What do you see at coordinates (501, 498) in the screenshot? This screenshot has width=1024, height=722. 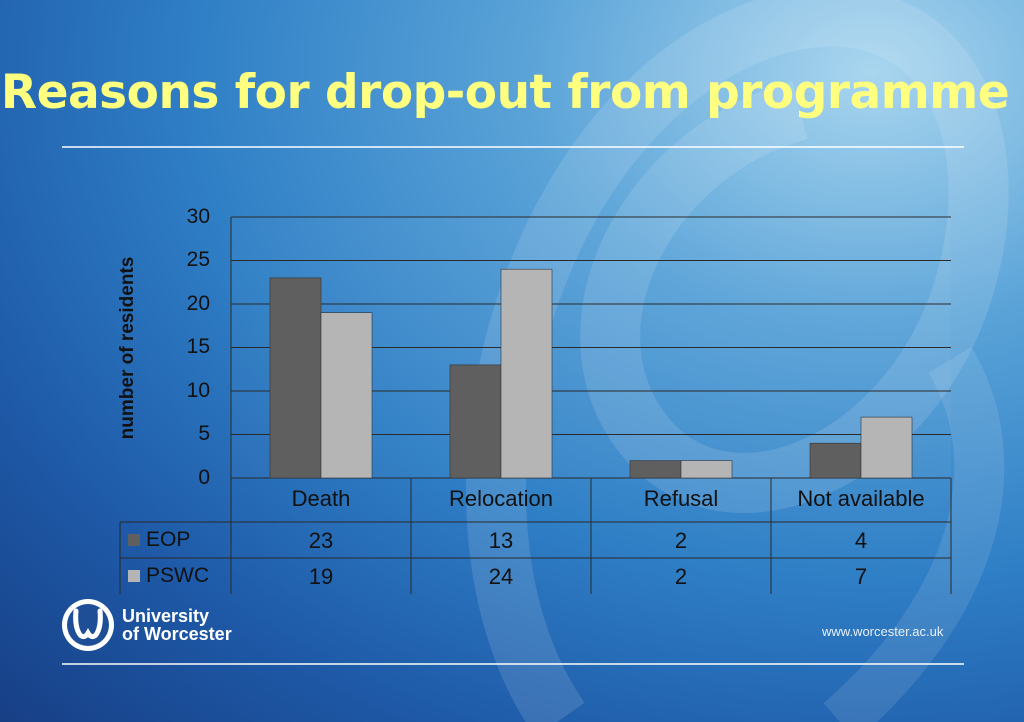 I see `category-label: Relocation` at bounding box center [501, 498].